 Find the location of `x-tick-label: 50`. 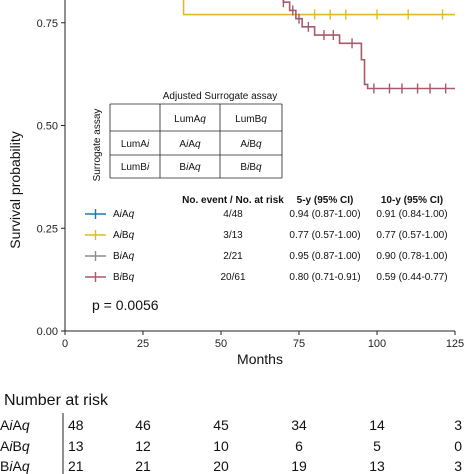

x-tick-label: 50 is located at coordinates (221, 344).